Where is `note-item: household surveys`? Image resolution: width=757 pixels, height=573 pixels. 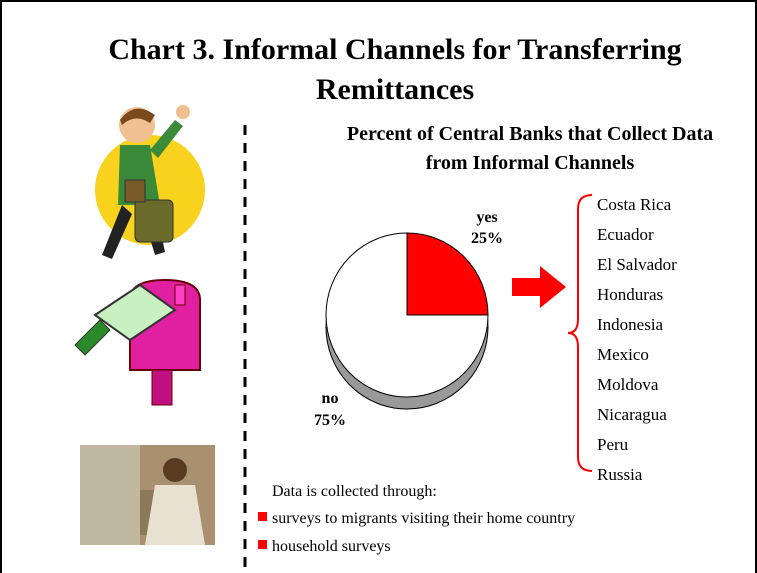 note-item: household surveys is located at coordinates (331, 546).